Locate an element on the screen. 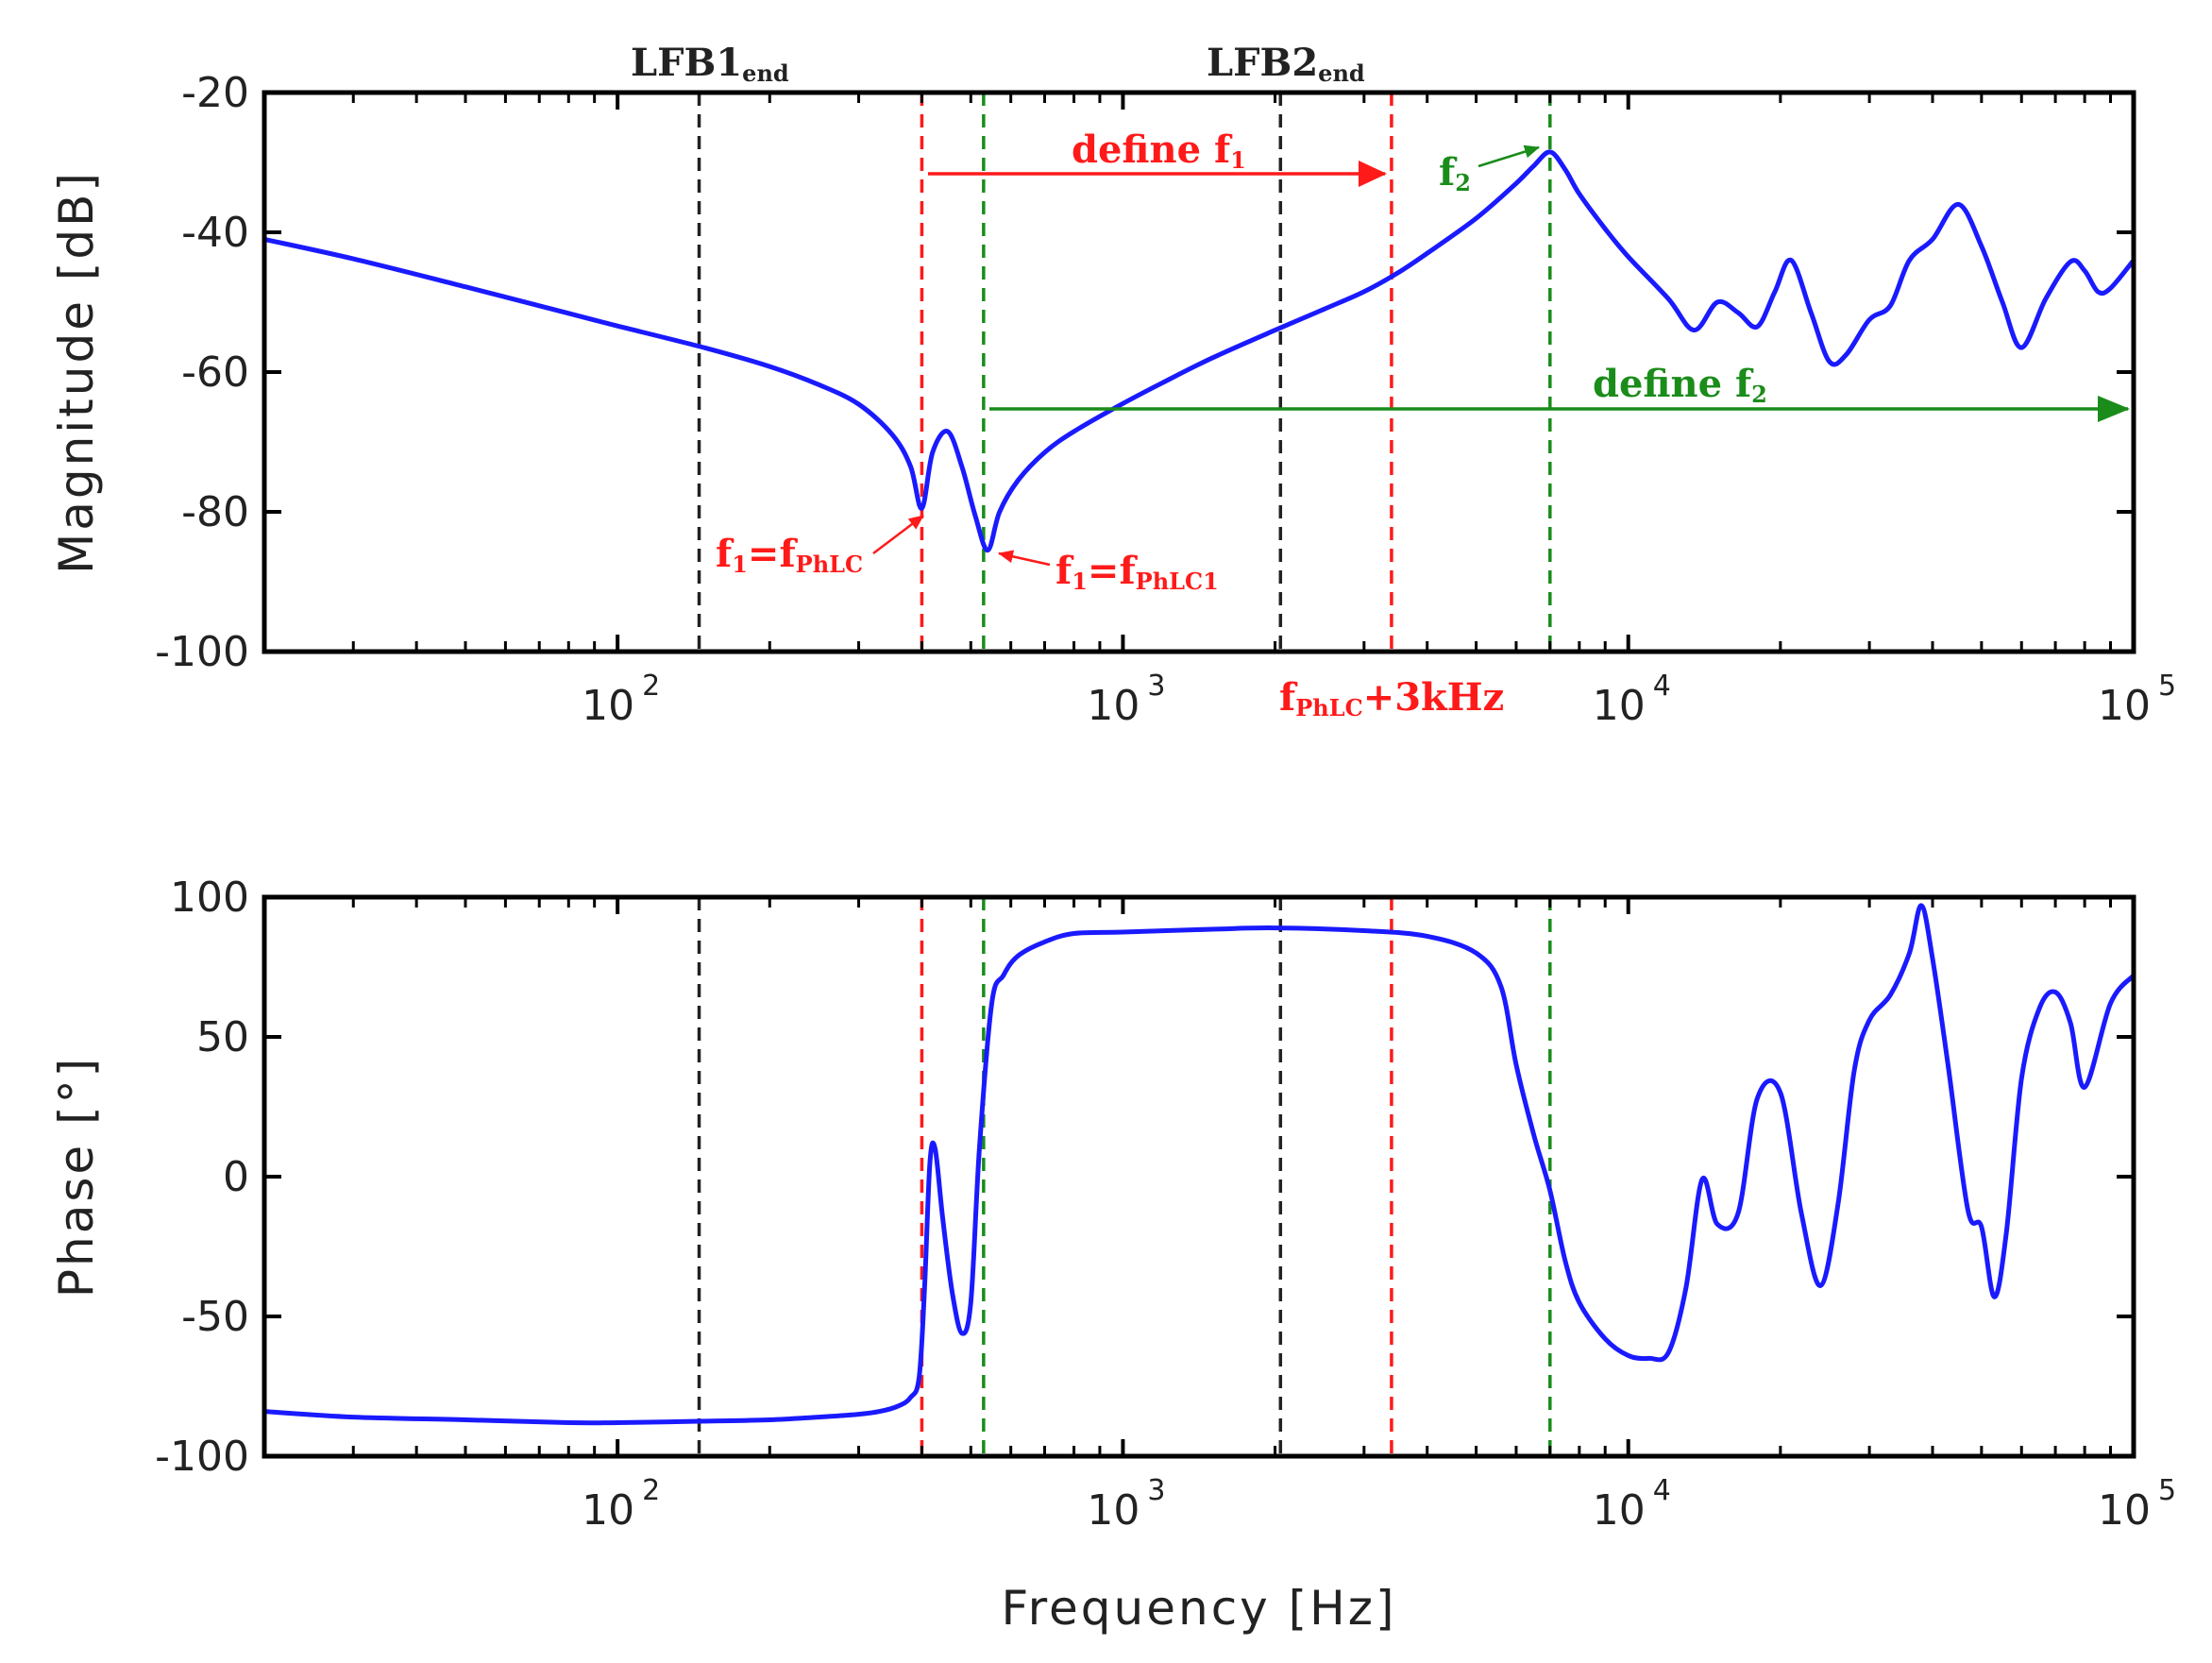 Image resolution: width=2212 pixels, height=1663 pixels. magnitude-y-tick-label: -100 is located at coordinates (202, 652).